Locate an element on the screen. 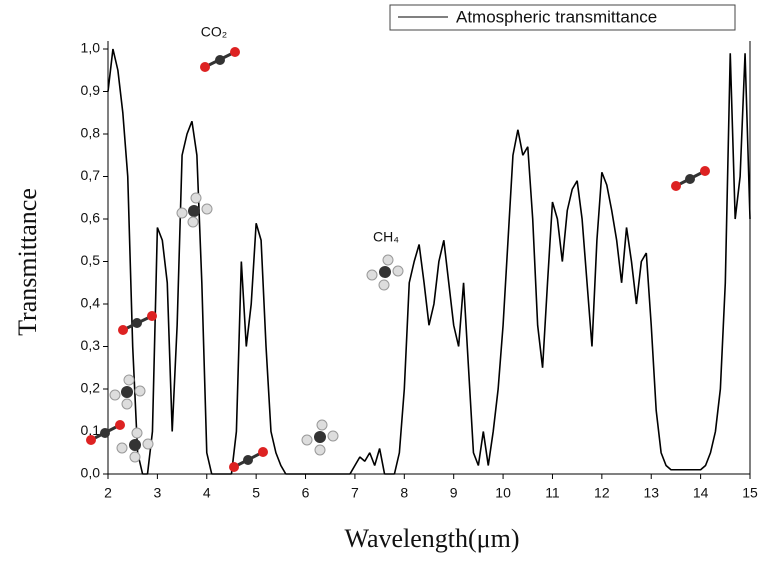  legend-label: Atmospheric transmittance is located at coordinates (556, 16).